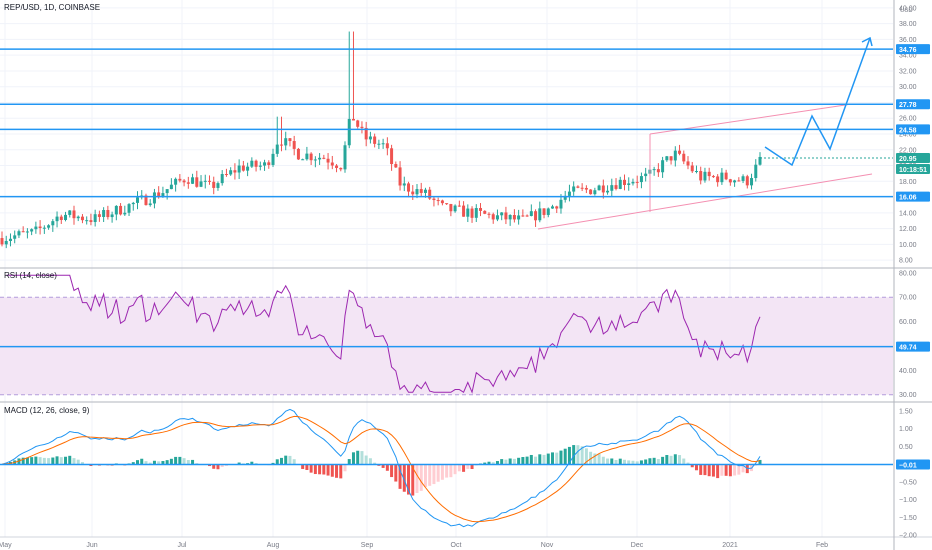 Image resolution: width=932 pixels, height=550 pixels. Describe the element at coordinates (913, 196) in the screenshot. I see `level-label-tag` at that location.